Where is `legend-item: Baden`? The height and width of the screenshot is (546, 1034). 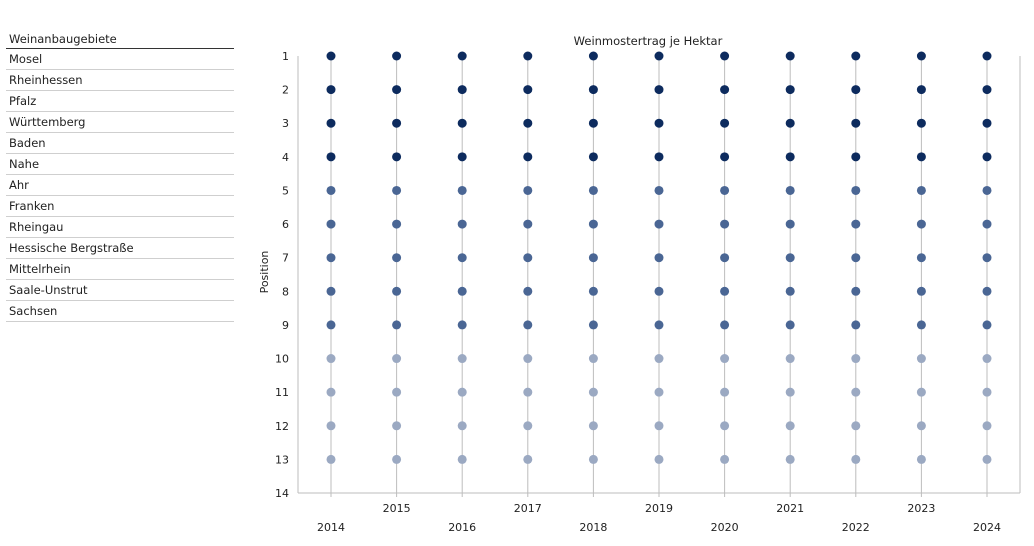
legend-item: Baden is located at coordinates (120, 143).